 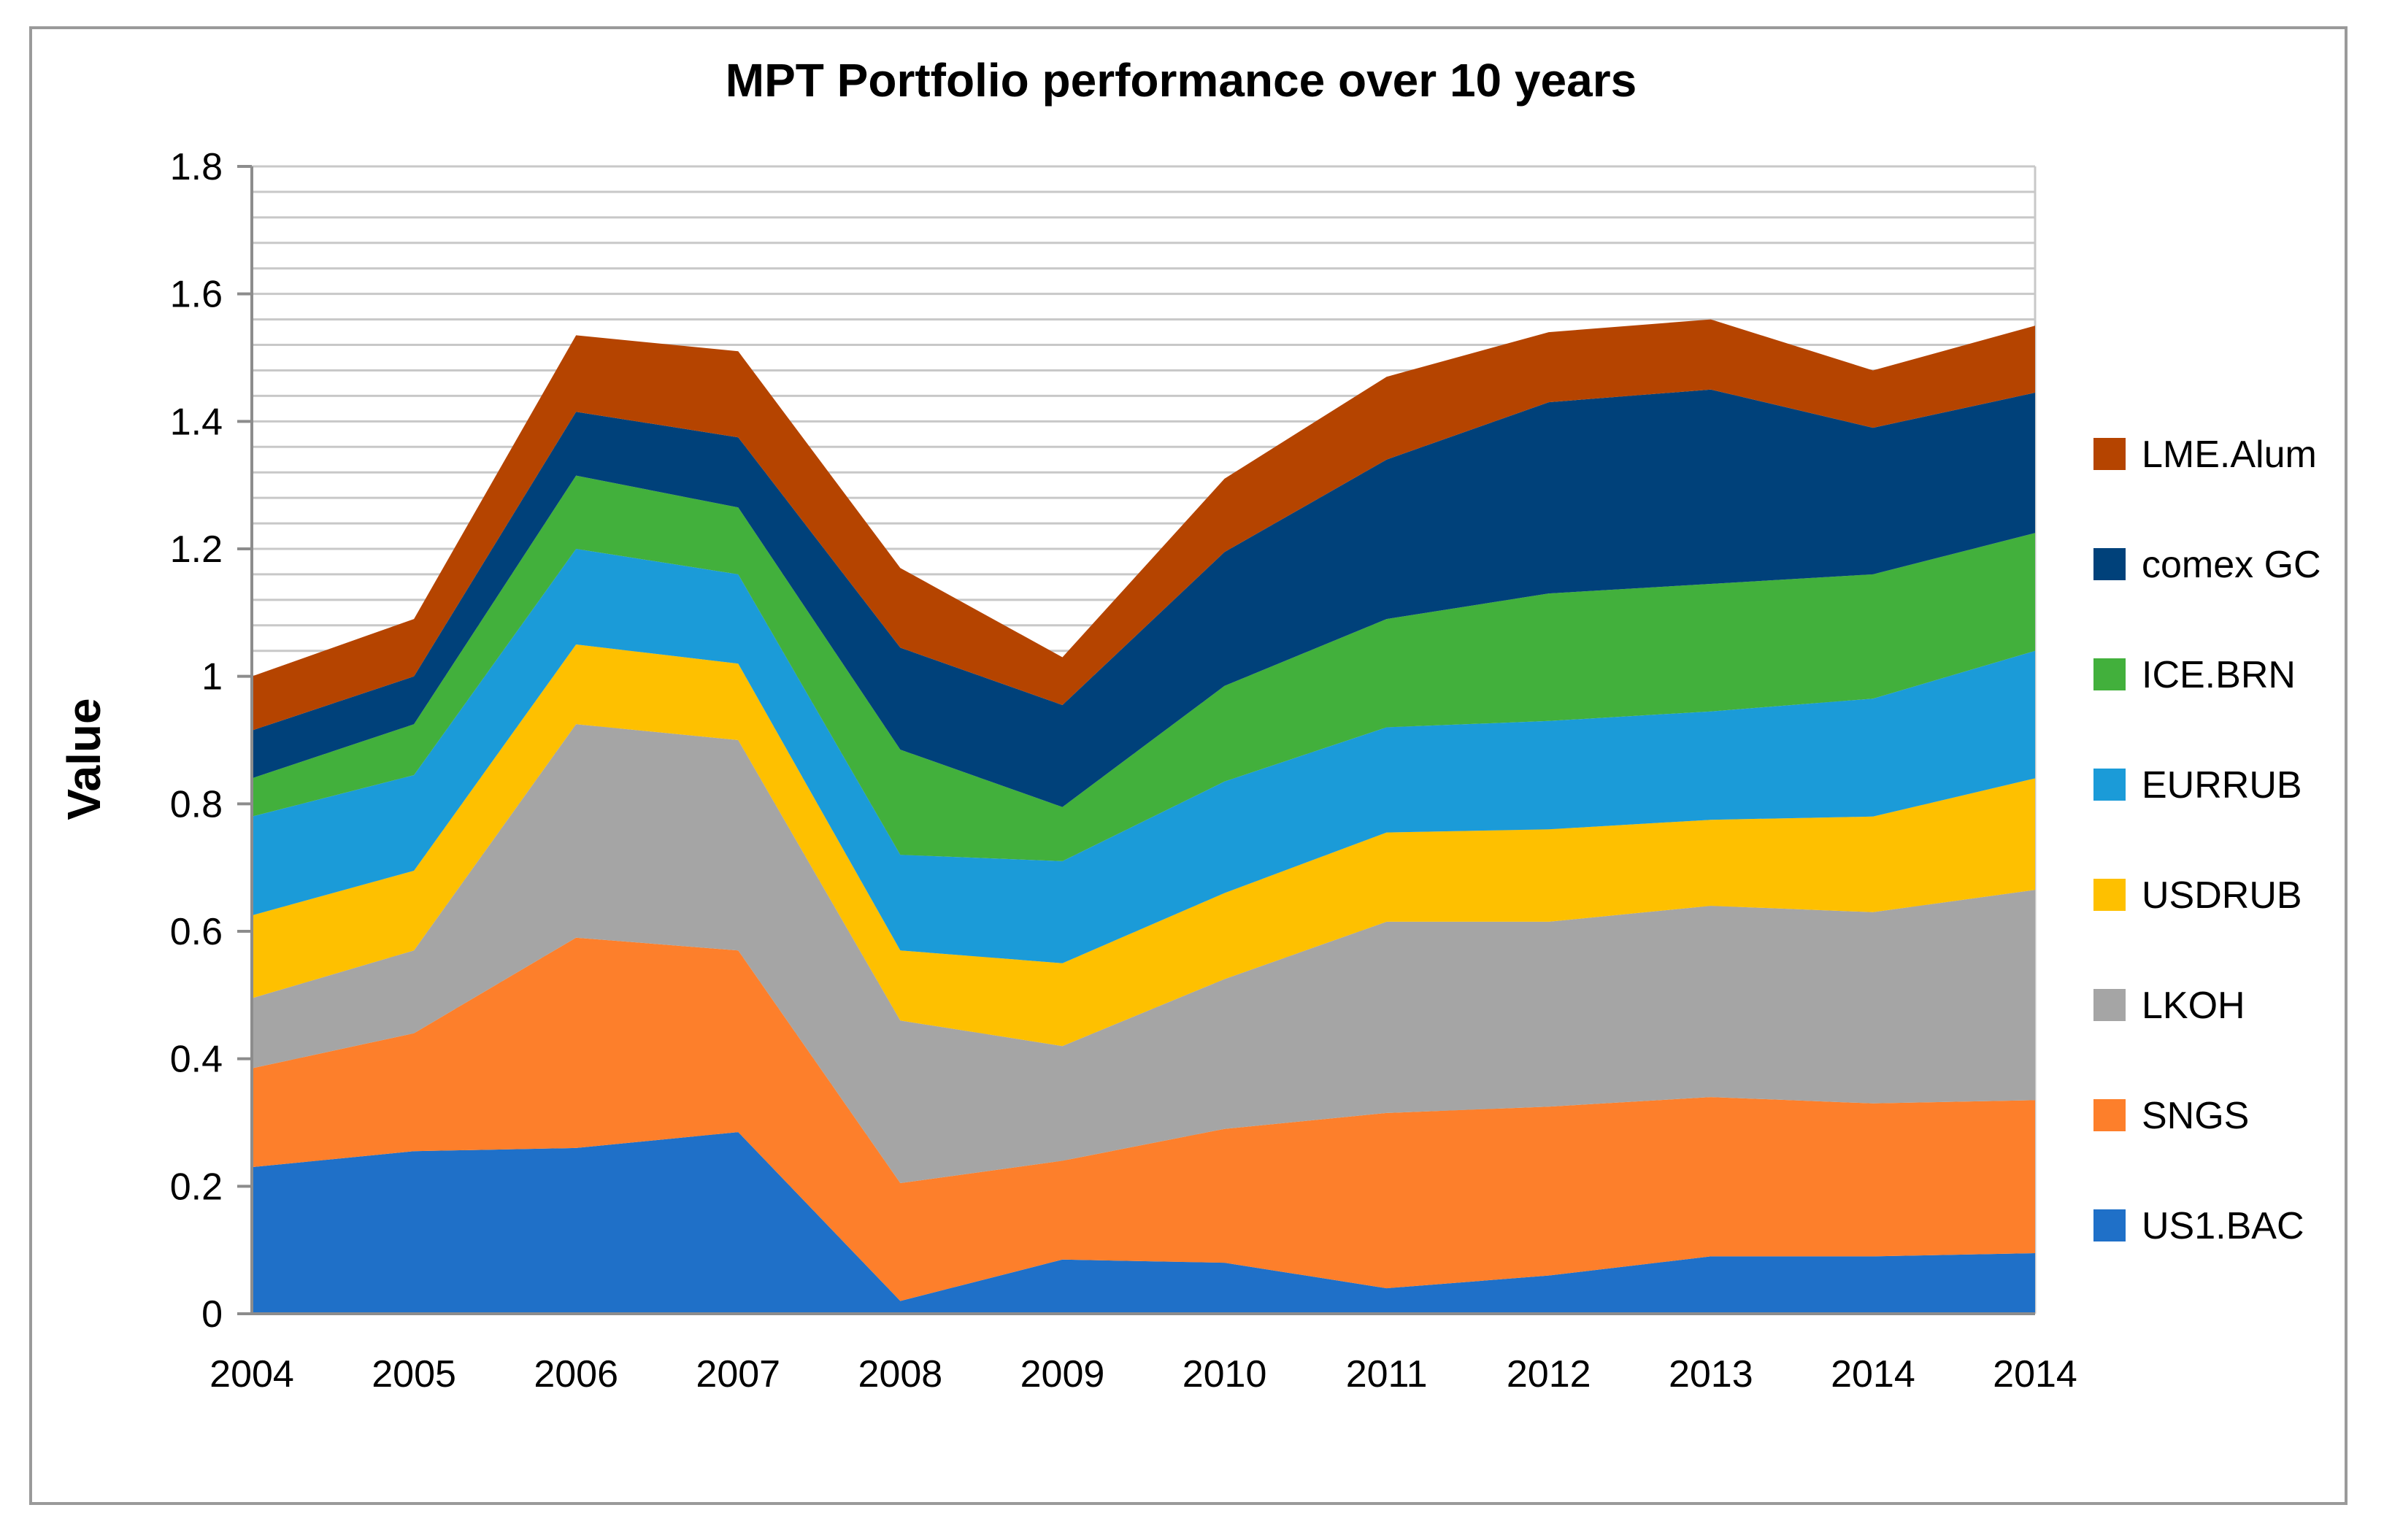 What do you see at coordinates (2109, 454) in the screenshot?
I see `legend-swatch-lme-alum` at bounding box center [2109, 454].